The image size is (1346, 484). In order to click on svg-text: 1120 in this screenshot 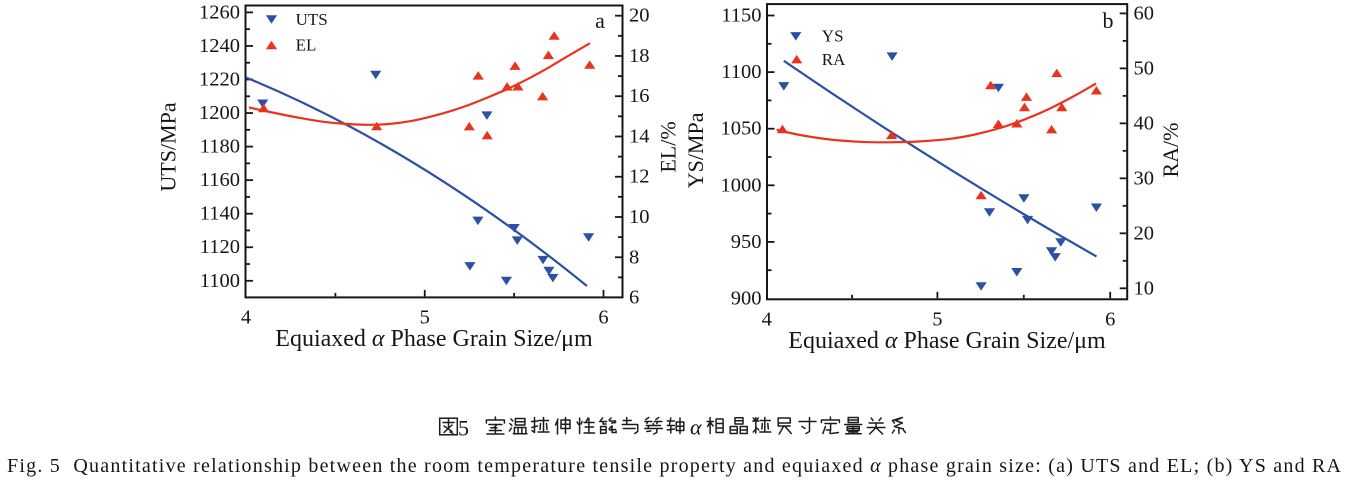, I will do `click(220, 247)`.